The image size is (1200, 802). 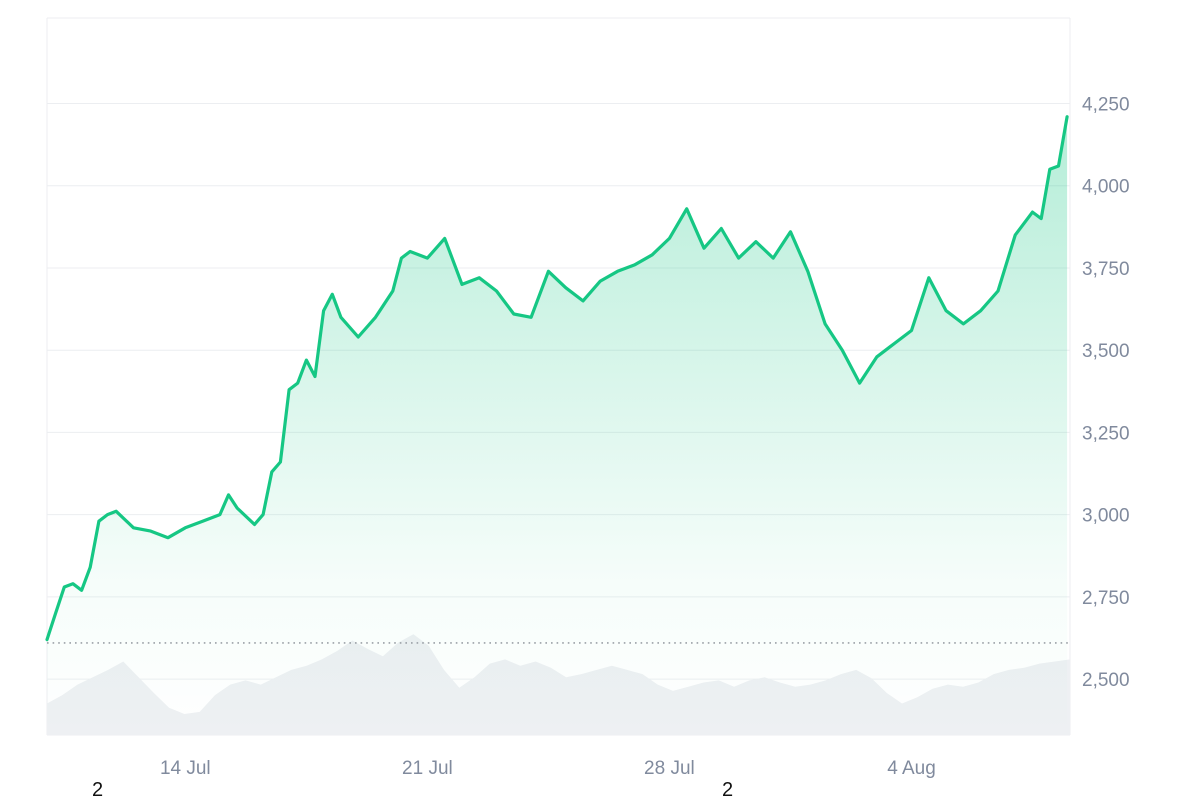 What do you see at coordinates (1106, 680) in the screenshot?
I see `y-tick-label: 2,500` at bounding box center [1106, 680].